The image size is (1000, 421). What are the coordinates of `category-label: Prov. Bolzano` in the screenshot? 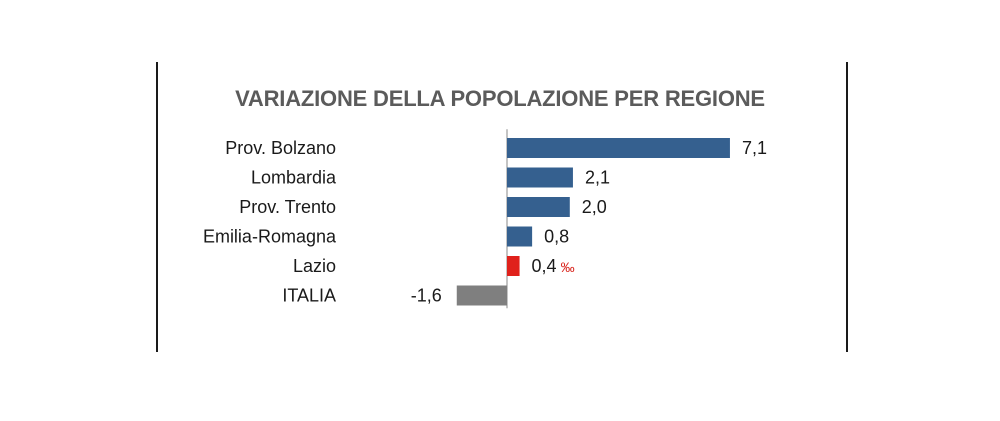 It's located at (280, 148).